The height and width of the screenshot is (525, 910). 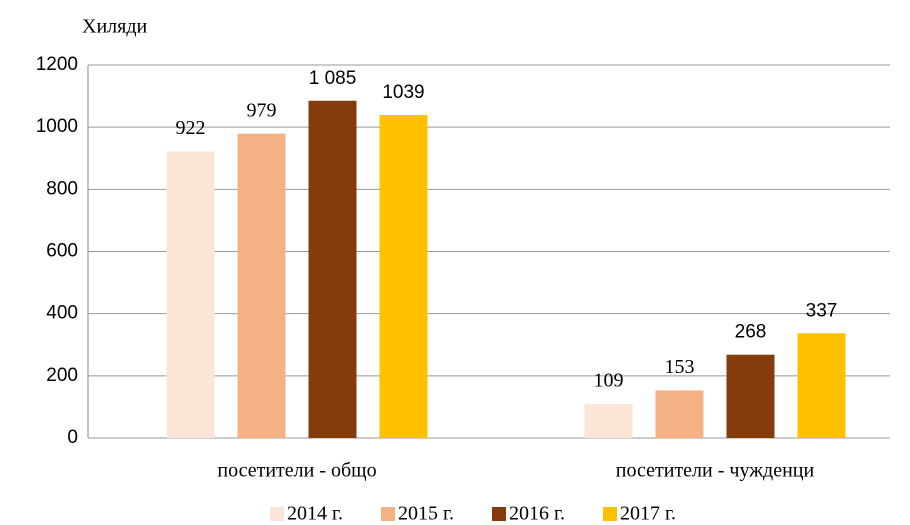 What do you see at coordinates (609, 381) in the screenshot?
I see `data-label: 109` at bounding box center [609, 381].